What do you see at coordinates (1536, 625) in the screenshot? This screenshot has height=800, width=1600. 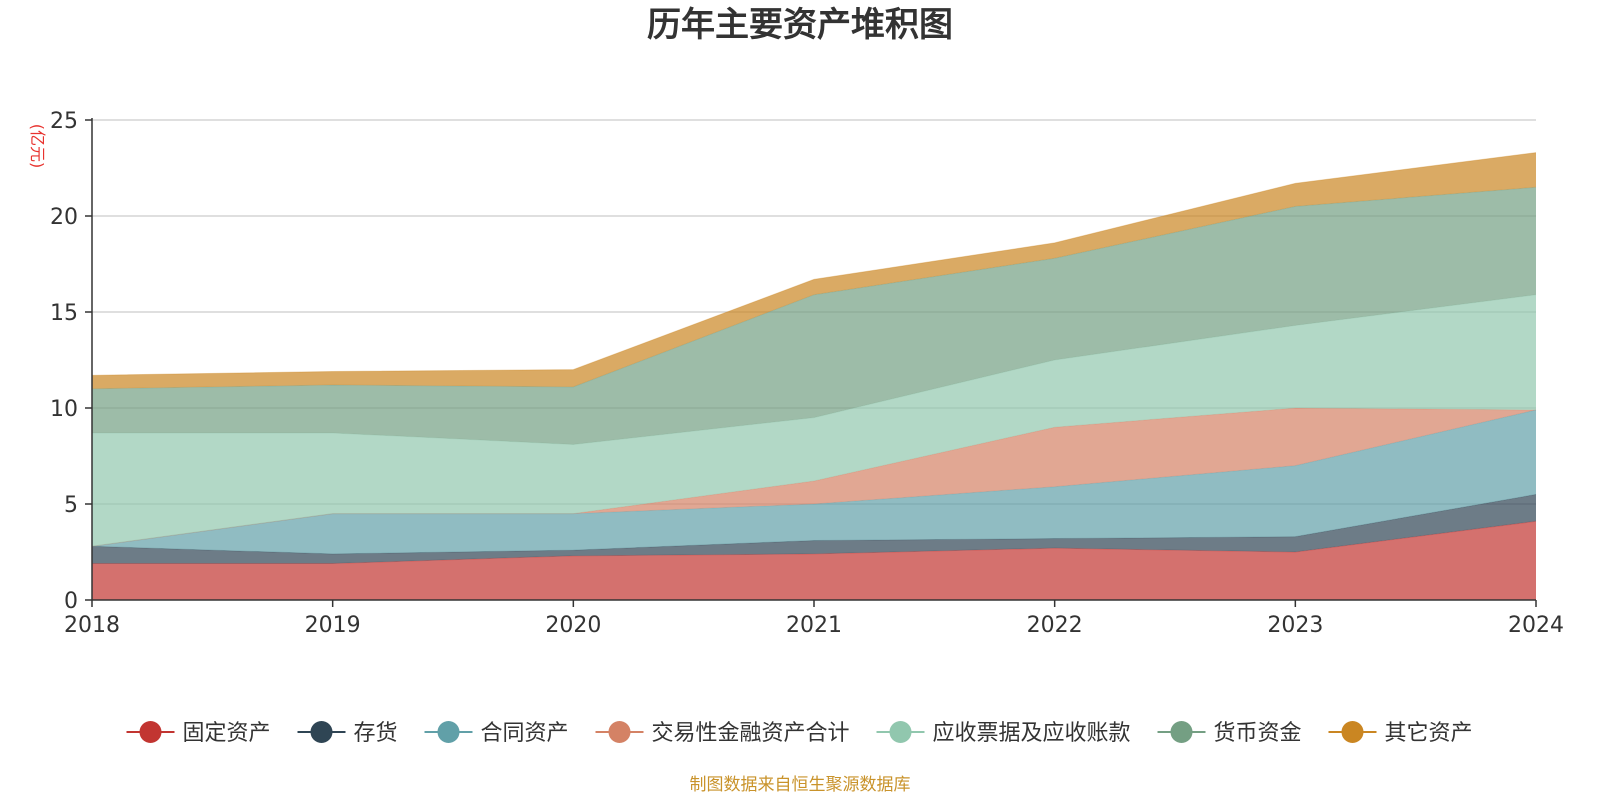 I see `x-tick-label: 2024` at bounding box center [1536, 625].